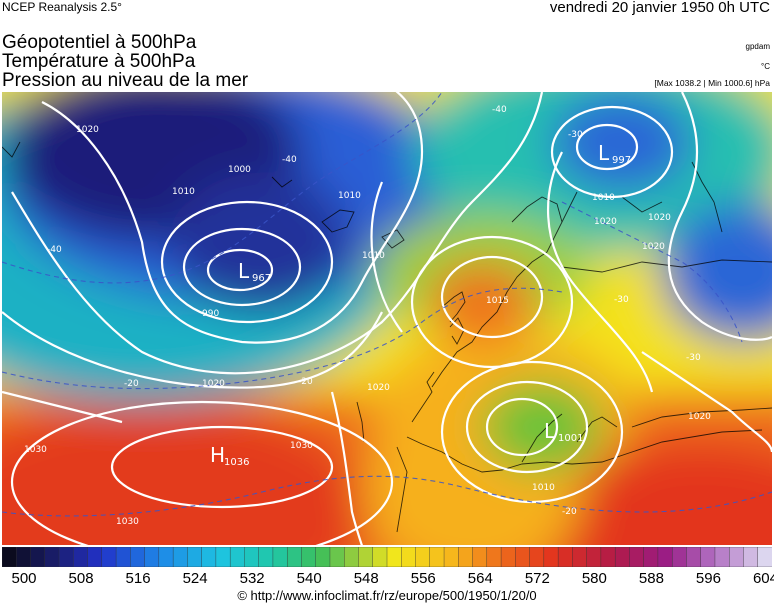 The width and height of the screenshot is (774, 607). What do you see at coordinates (24, 578) in the screenshot?
I see `color-scale-tick: 500` at bounding box center [24, 578].